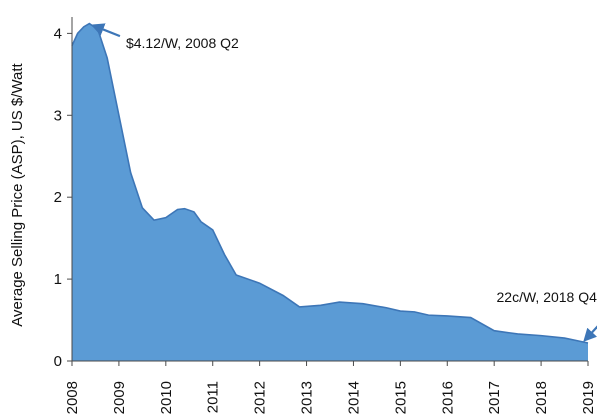  I want to click on x-tick-label-2010: 2010, so click(166, 397).